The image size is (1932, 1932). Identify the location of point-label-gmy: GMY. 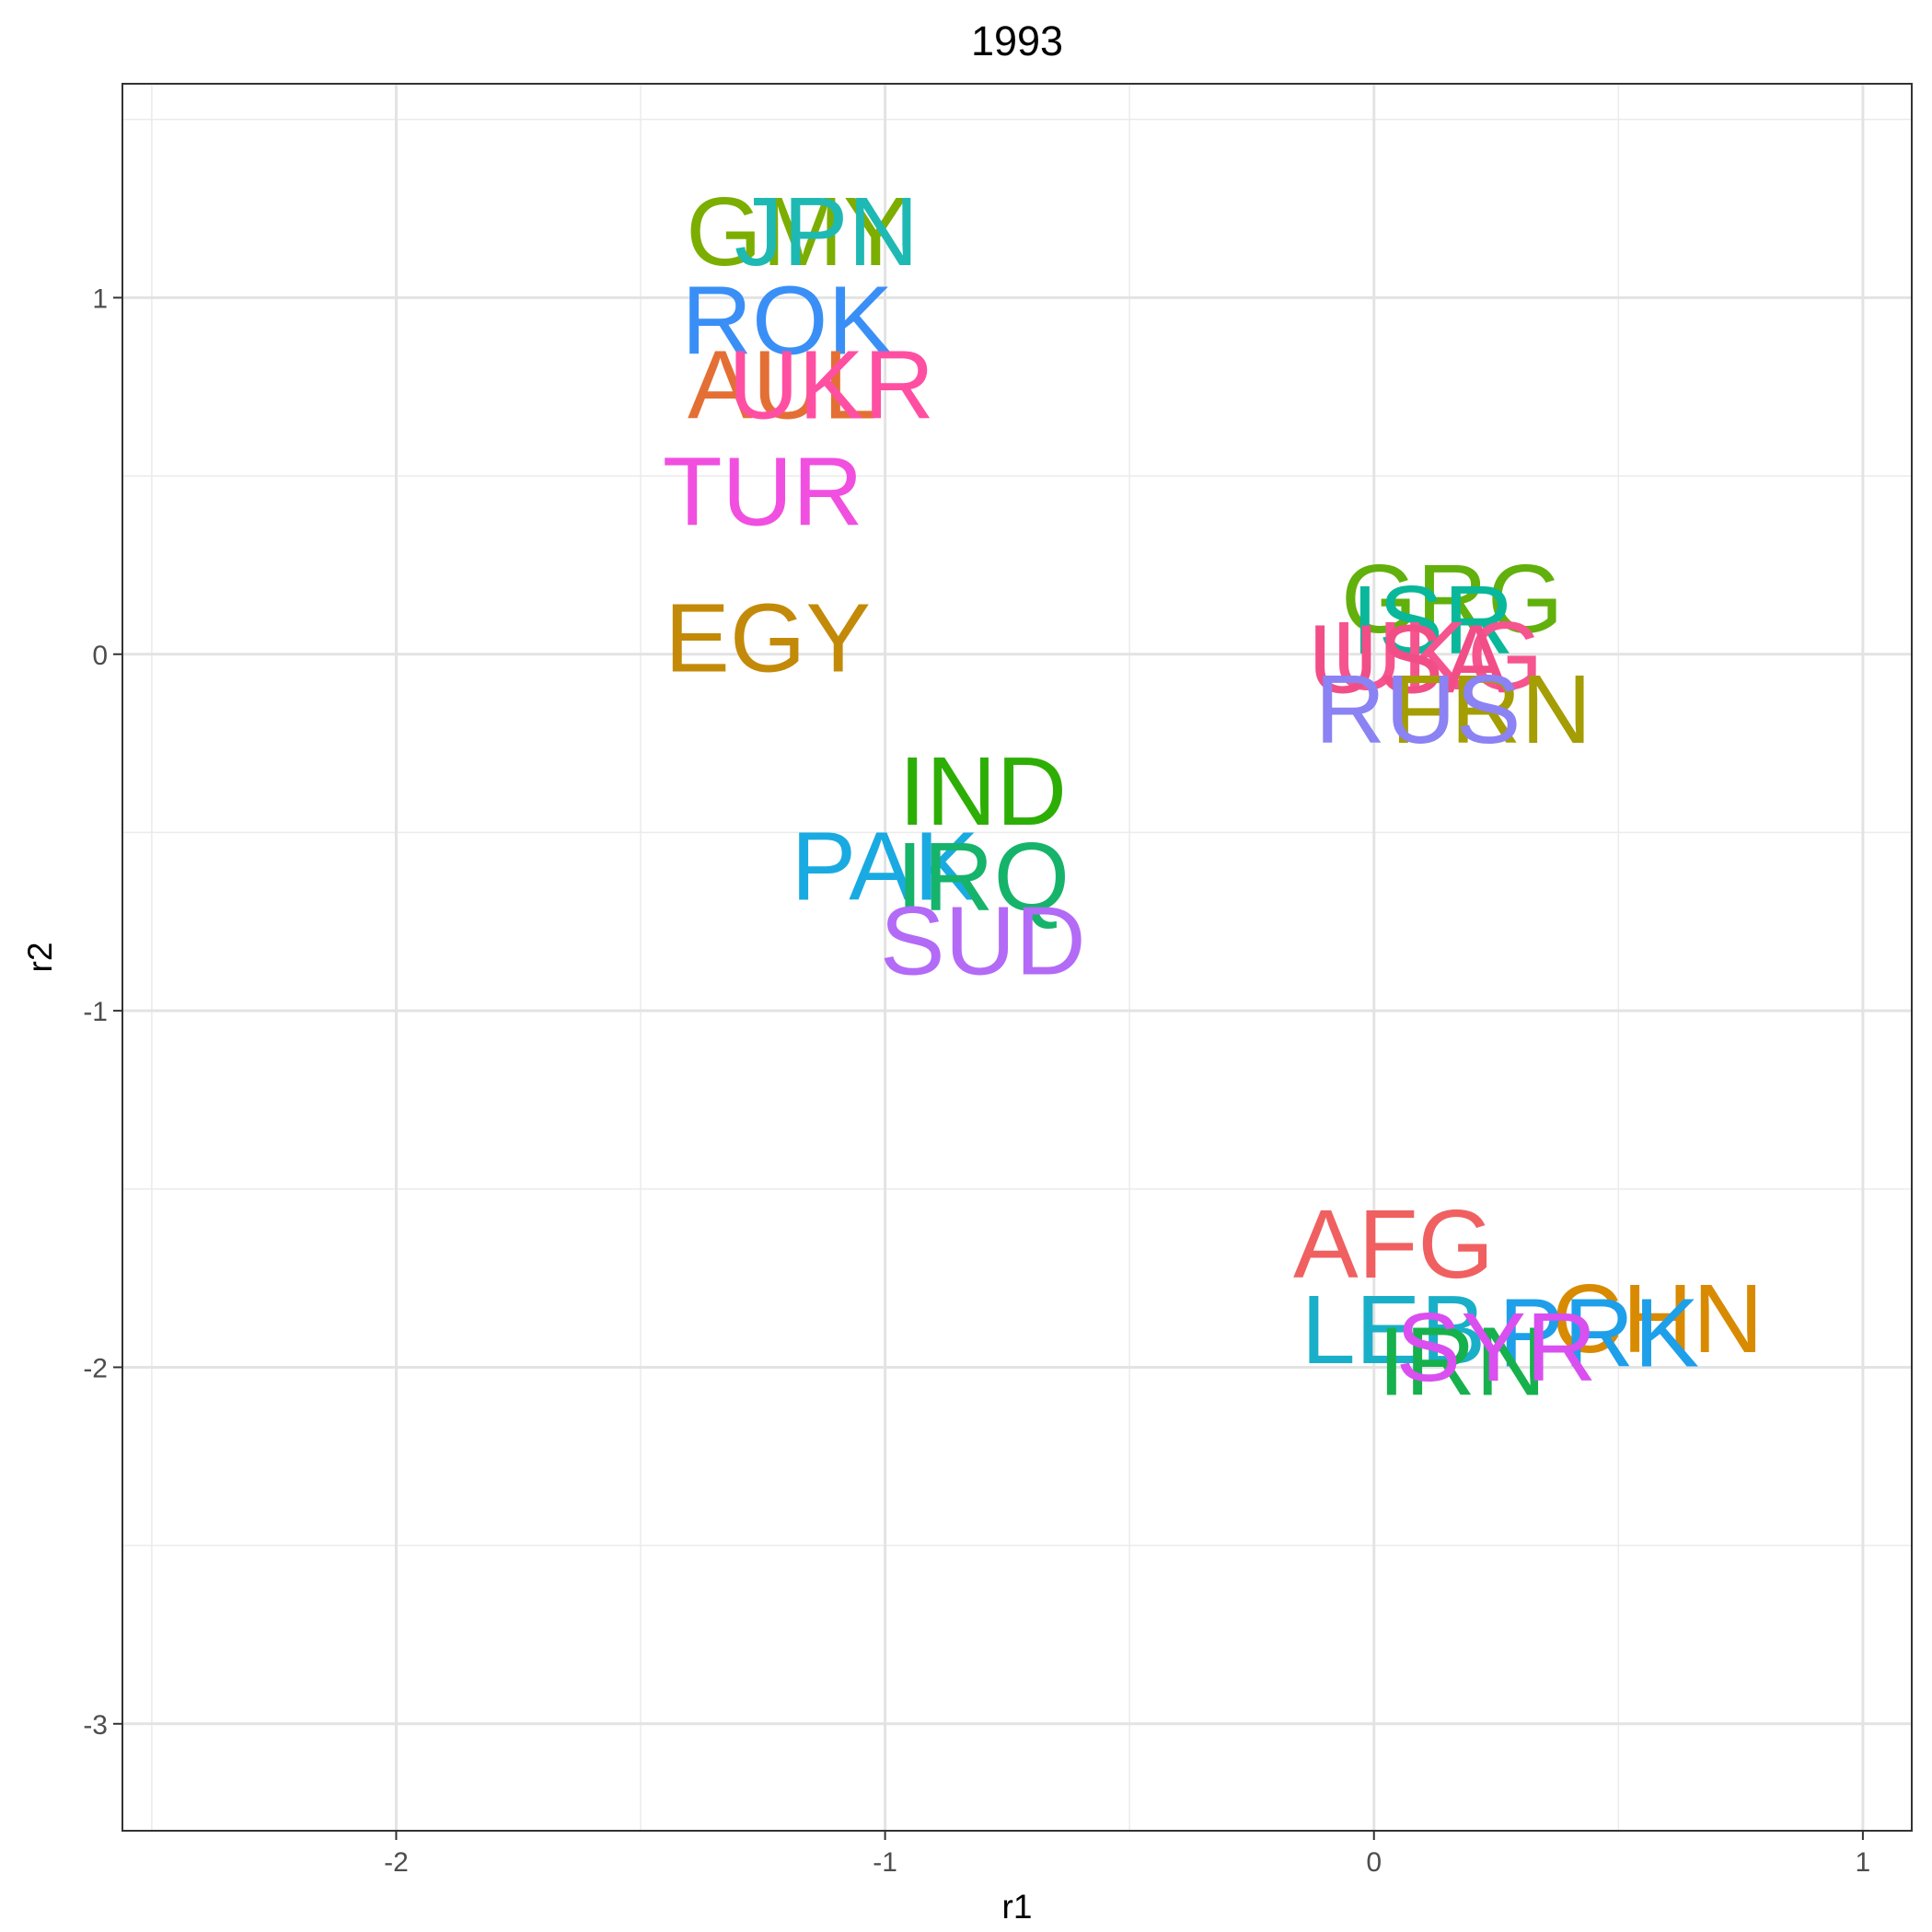
(797, 232).